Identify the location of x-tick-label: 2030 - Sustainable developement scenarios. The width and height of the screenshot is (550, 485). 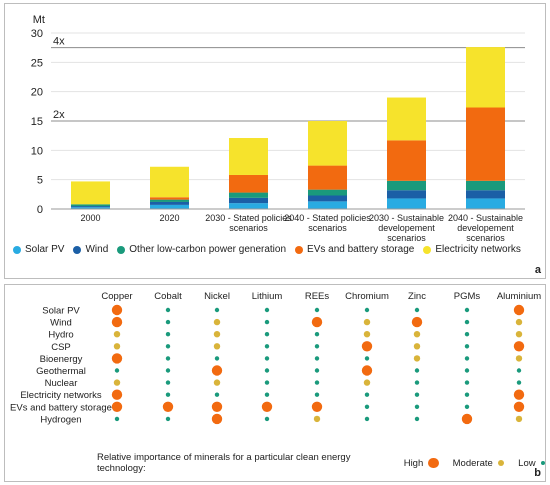
(406, 228).